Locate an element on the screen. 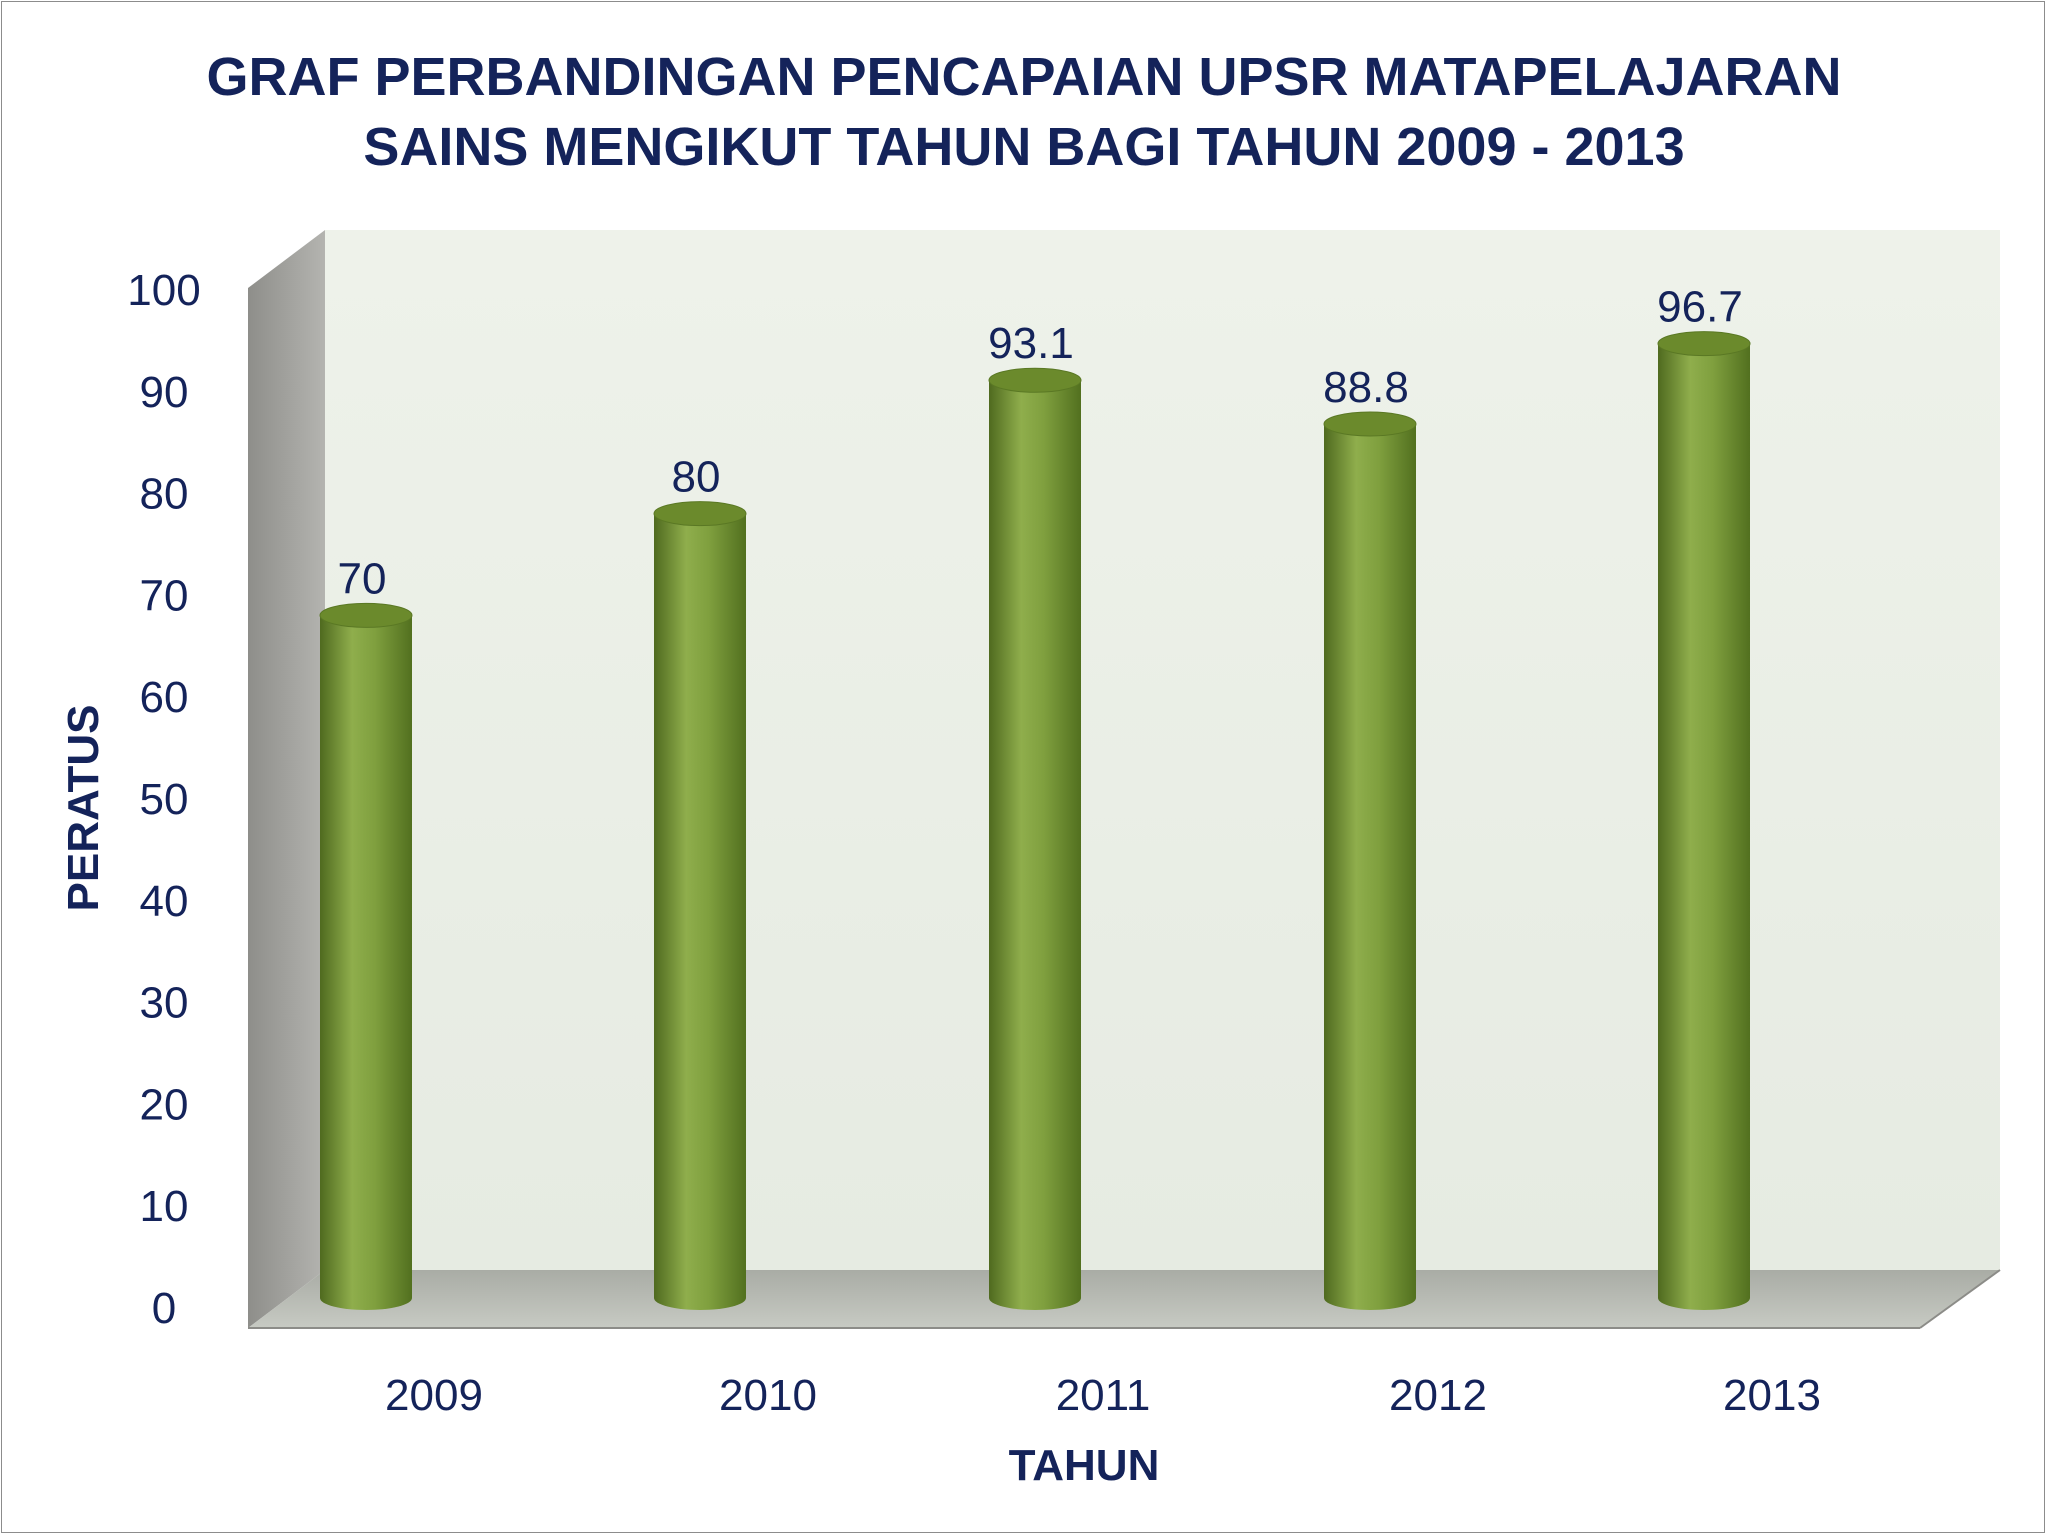 Image resolution: width=2048 pixels, height=1536 pixels. x-tick-label: 2012 is located at coordinates (1438, 1395).